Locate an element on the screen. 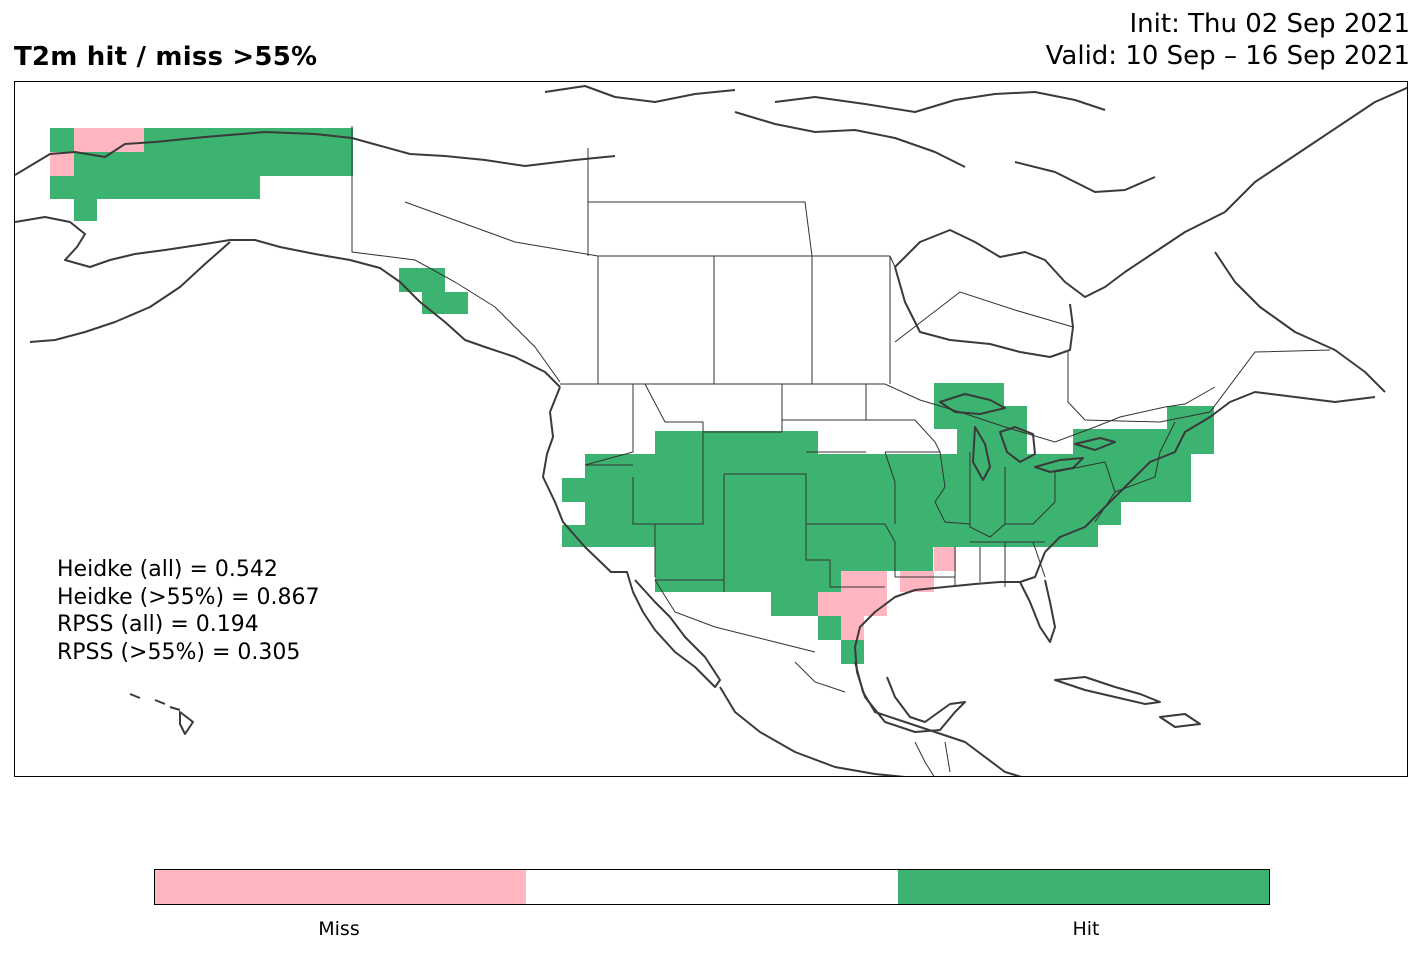 Image resolution: width=1425 pixels, height=956 pixels. alaska-cells is located at coordinates (259, 221).